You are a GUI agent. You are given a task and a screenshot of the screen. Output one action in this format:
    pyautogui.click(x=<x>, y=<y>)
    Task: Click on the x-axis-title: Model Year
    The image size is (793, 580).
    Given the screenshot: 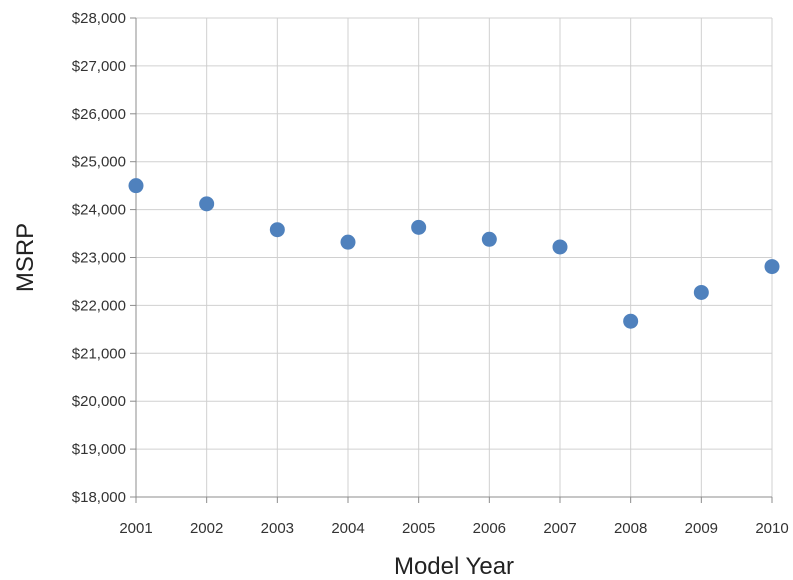 What is the action you would take?
    pyautogui.click(x=454, y=566)
    